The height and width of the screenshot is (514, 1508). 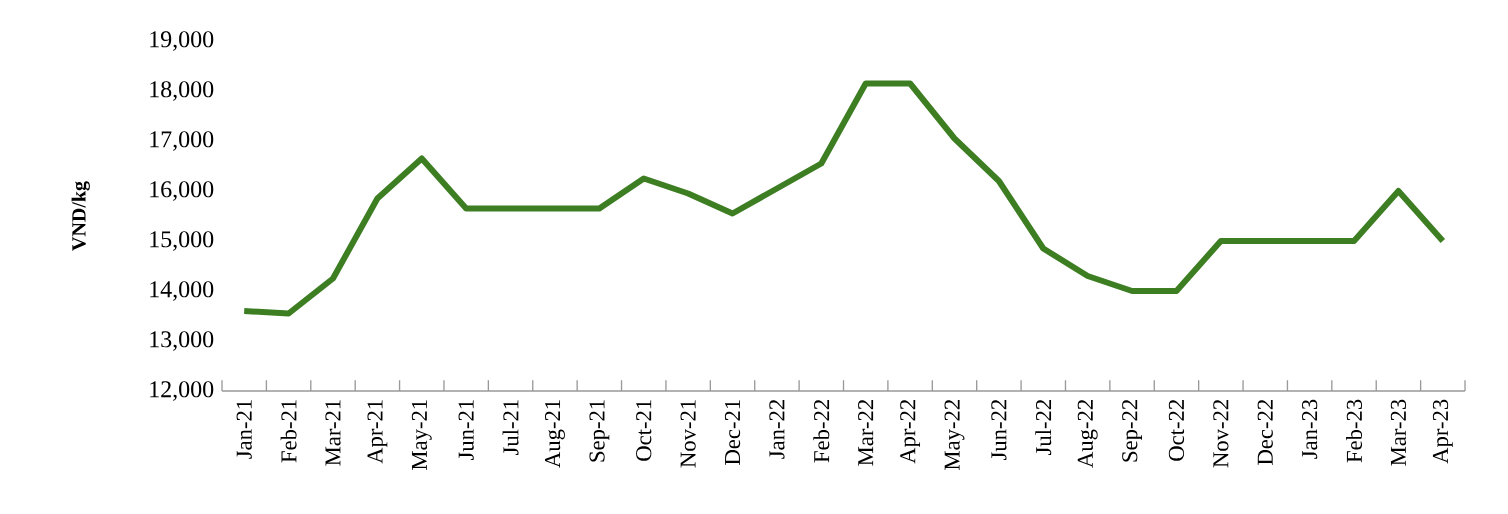 I want to click on y-tick-label: 18,000, so click(x=182, y=91).